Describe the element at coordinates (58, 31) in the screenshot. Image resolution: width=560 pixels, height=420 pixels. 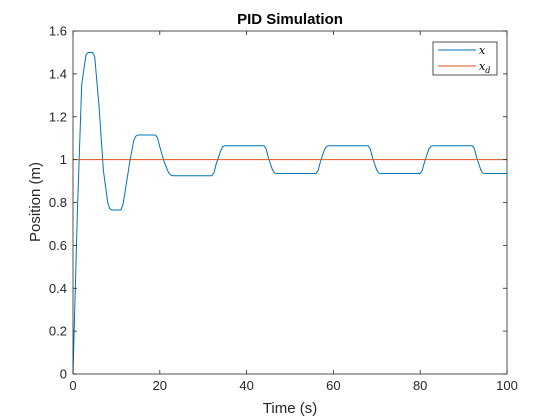
I see `y-tick-label: 1.6` at that location.